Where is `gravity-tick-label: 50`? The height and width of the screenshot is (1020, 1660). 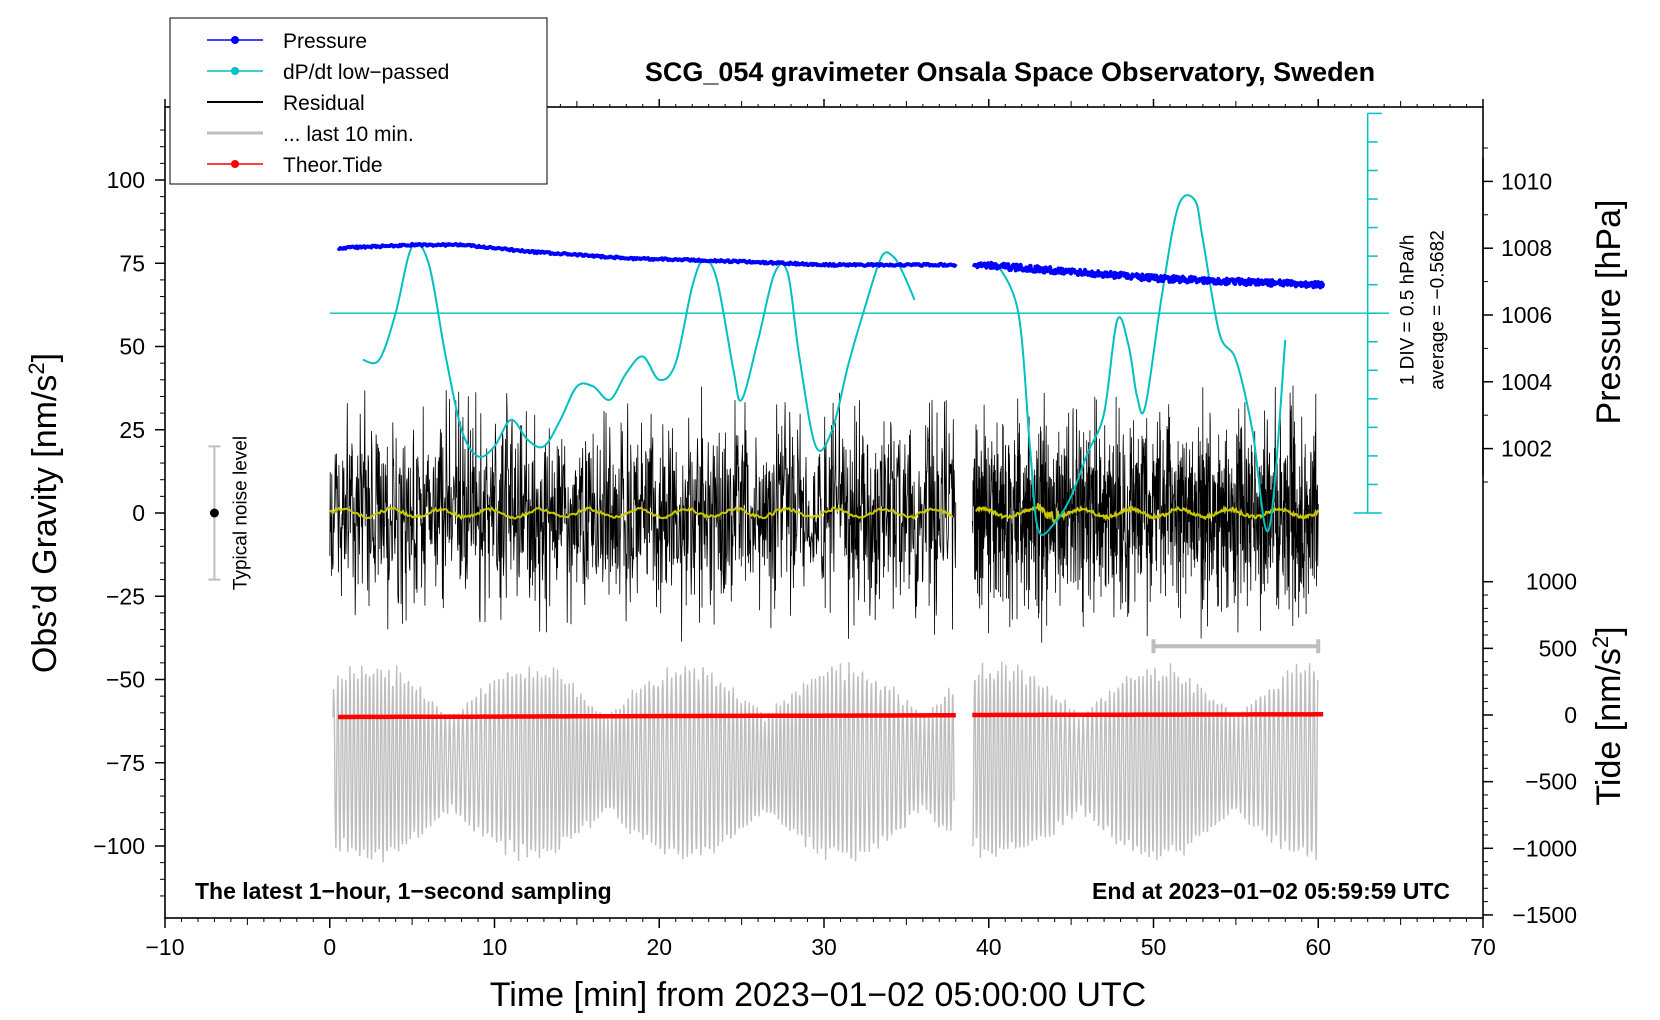
gravity-tick-label: 50 is located at coordinates (132, 347).